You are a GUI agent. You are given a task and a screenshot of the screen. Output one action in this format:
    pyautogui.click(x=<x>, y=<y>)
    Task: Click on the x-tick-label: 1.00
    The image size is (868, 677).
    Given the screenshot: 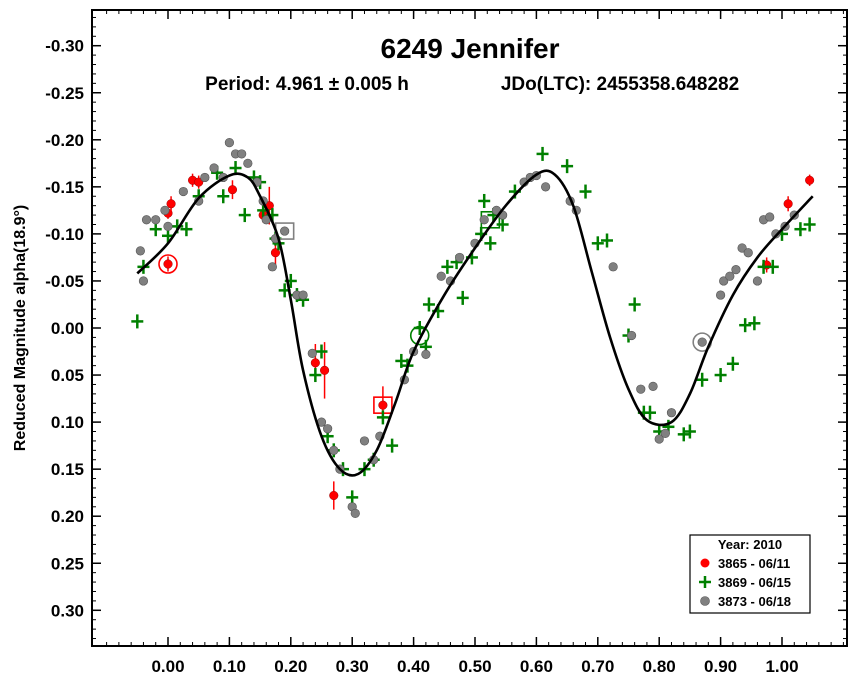 What is the action you would take?
    pyautogui.click(x=781, y=666)
    